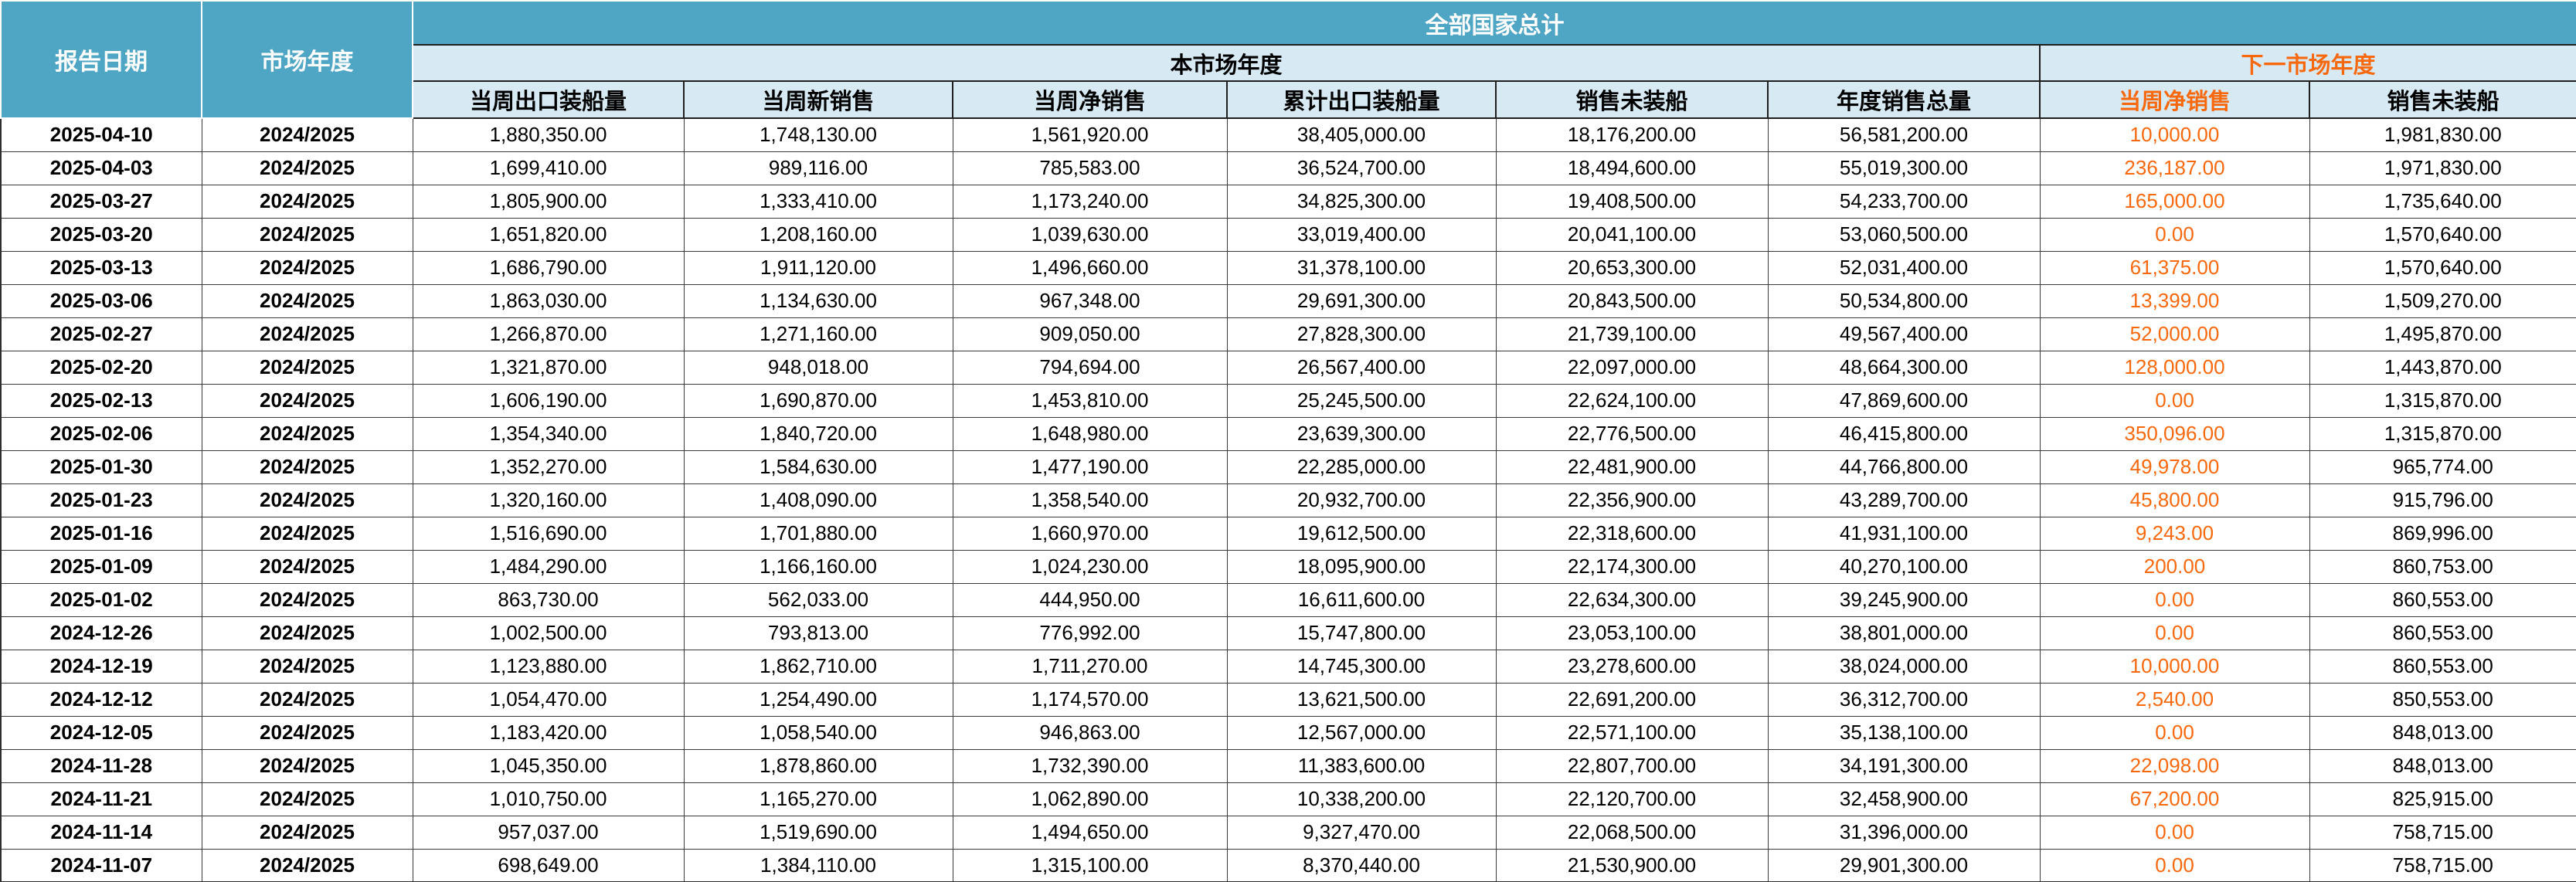 This screenshot has height=882, width=2576. What do you see at coordinates (1632, 799) in the screenshot?
I see `outstanding-sales-cell: 22,120,700.00` at bounding box center [1632, 799].